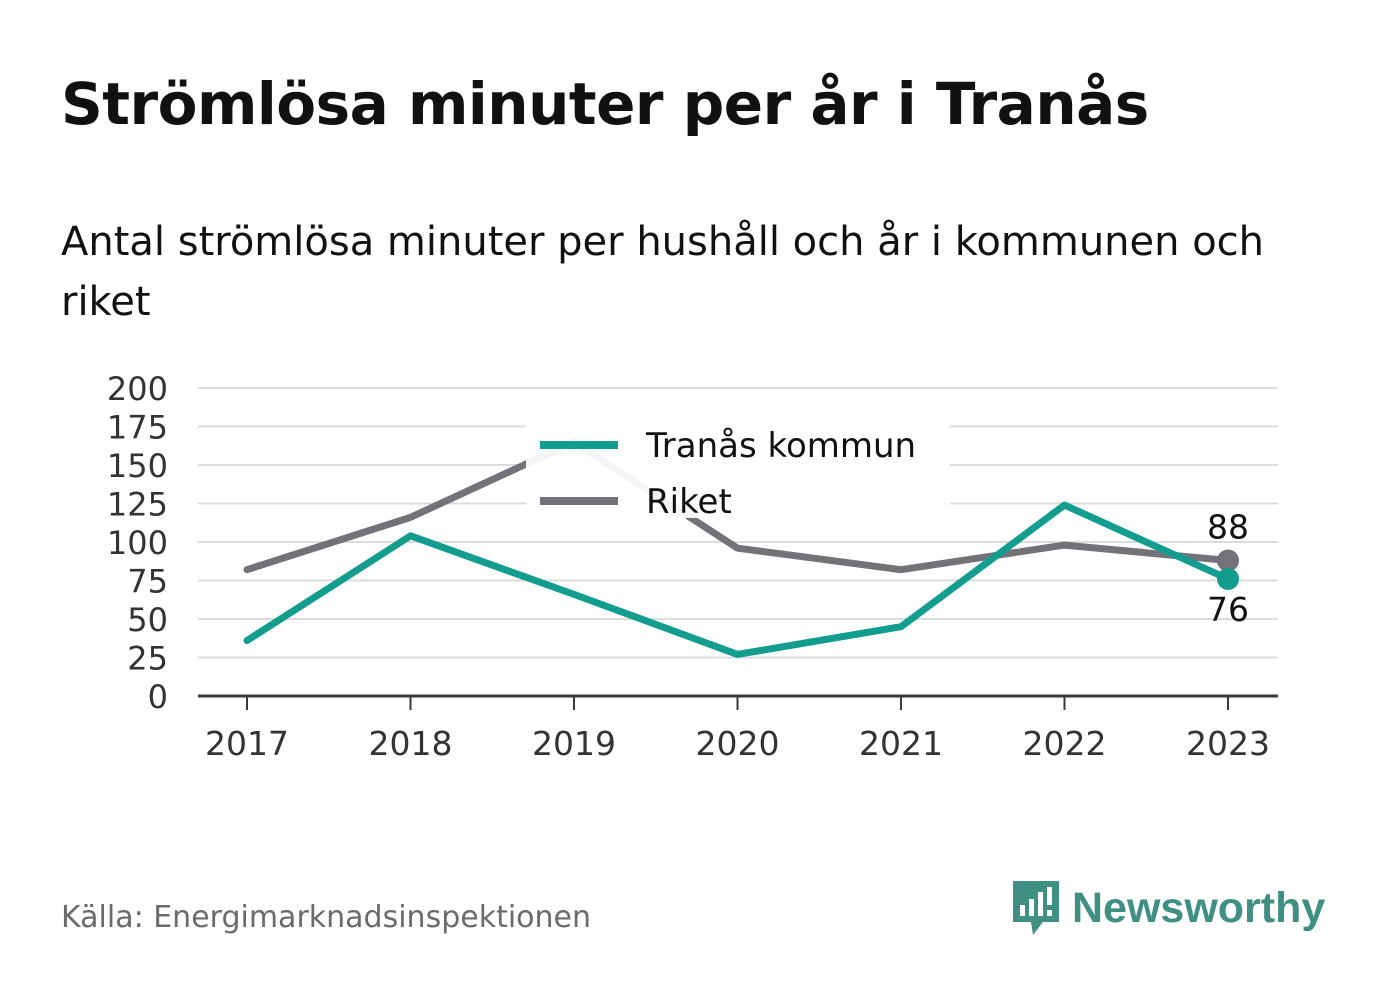 The height and width of the screenshot is (999, 1382). Describe the element at coordinates (147, 582) in the screenshot. I see `y-tick-label: 75` at that location.